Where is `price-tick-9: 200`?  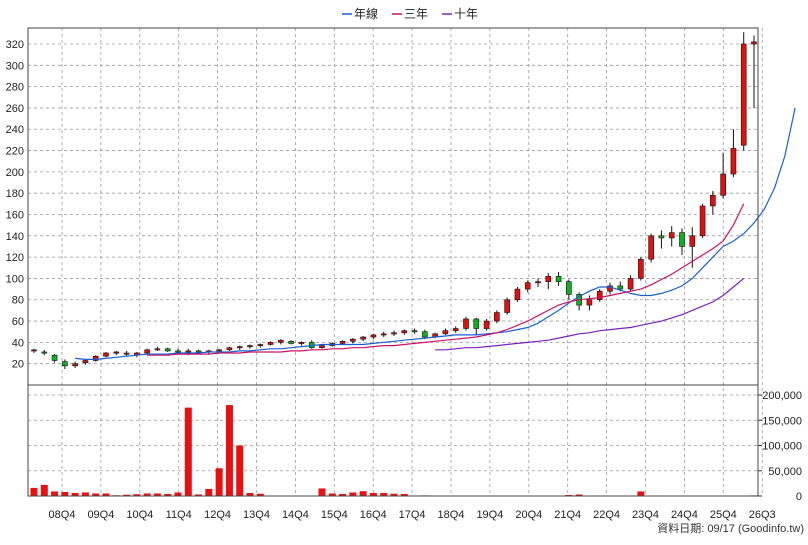
price-tick-9: 200 is located at coordinates (15, 173).